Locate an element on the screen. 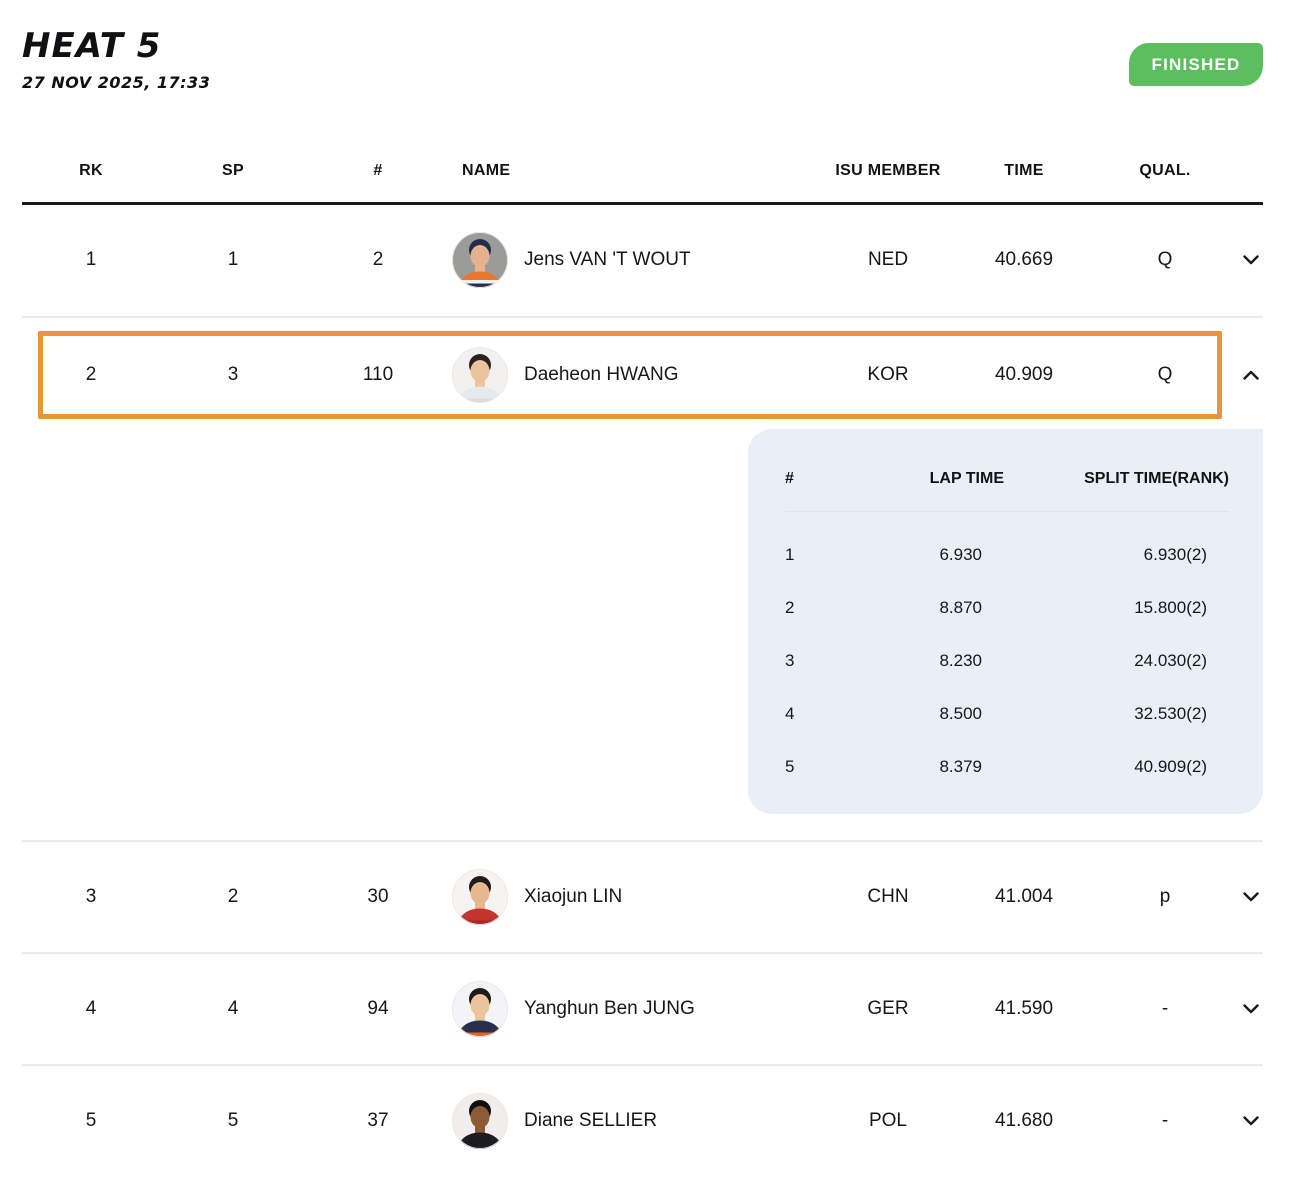 This screenshot has height=1180, width=1290. lap-number: 3 is located at coordinates (790, 660).